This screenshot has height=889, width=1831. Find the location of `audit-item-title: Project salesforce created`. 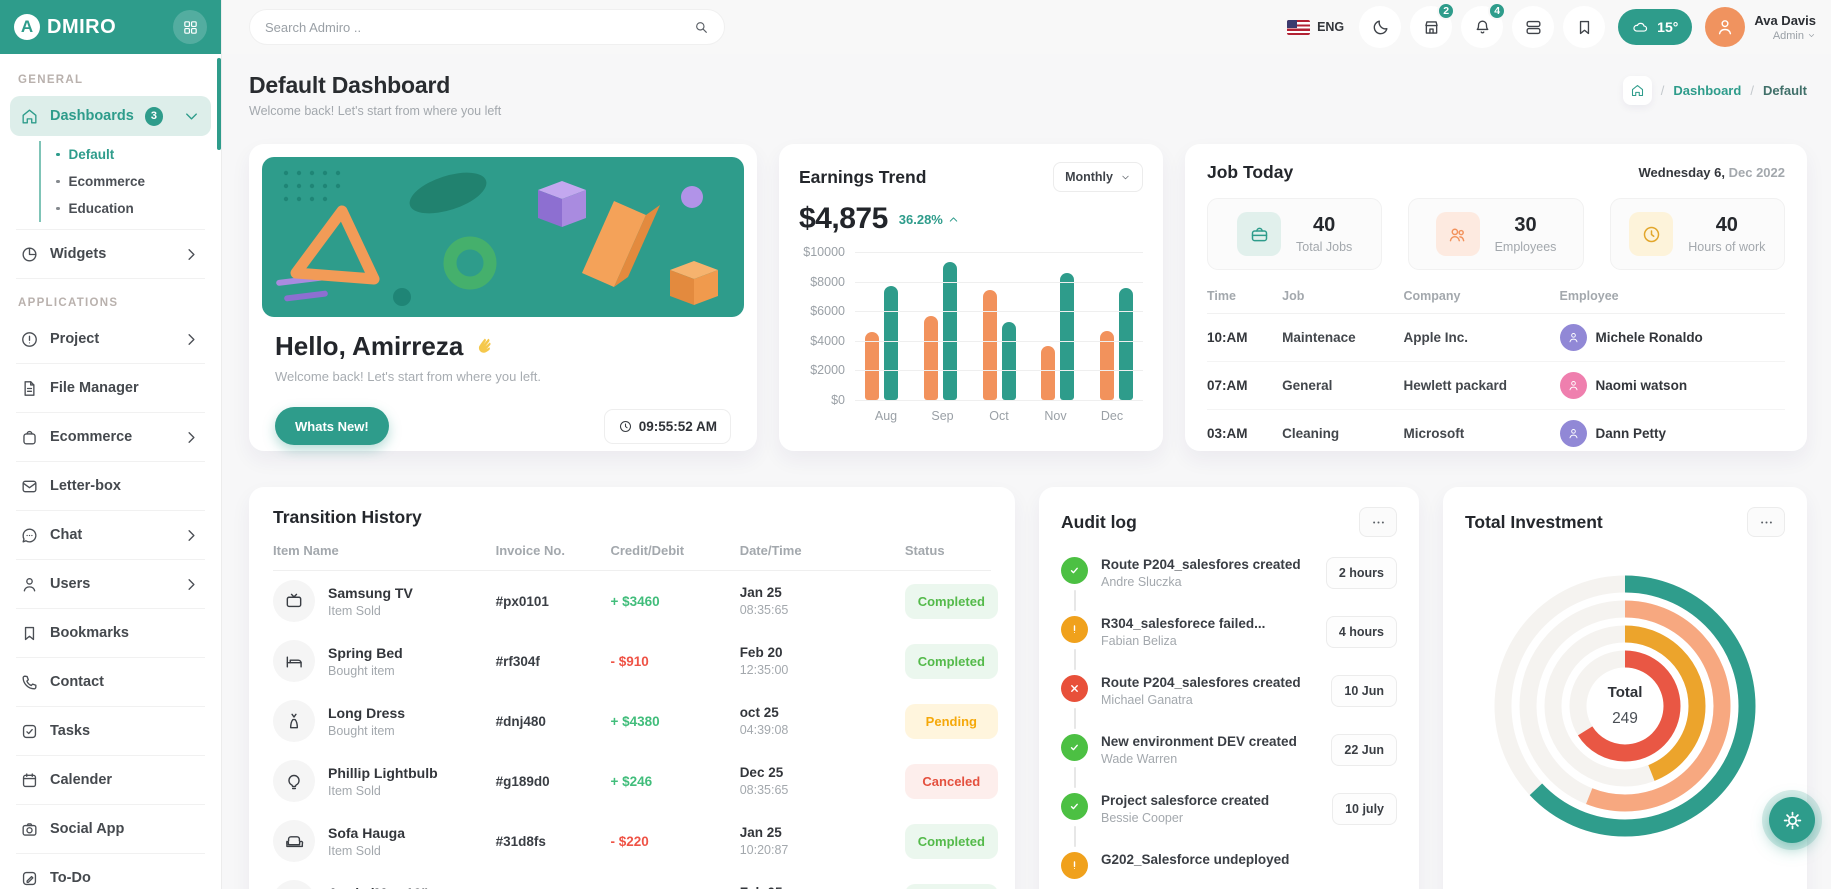

audit-item-title: Project salesforce created is located at coordinates (1185, 800).